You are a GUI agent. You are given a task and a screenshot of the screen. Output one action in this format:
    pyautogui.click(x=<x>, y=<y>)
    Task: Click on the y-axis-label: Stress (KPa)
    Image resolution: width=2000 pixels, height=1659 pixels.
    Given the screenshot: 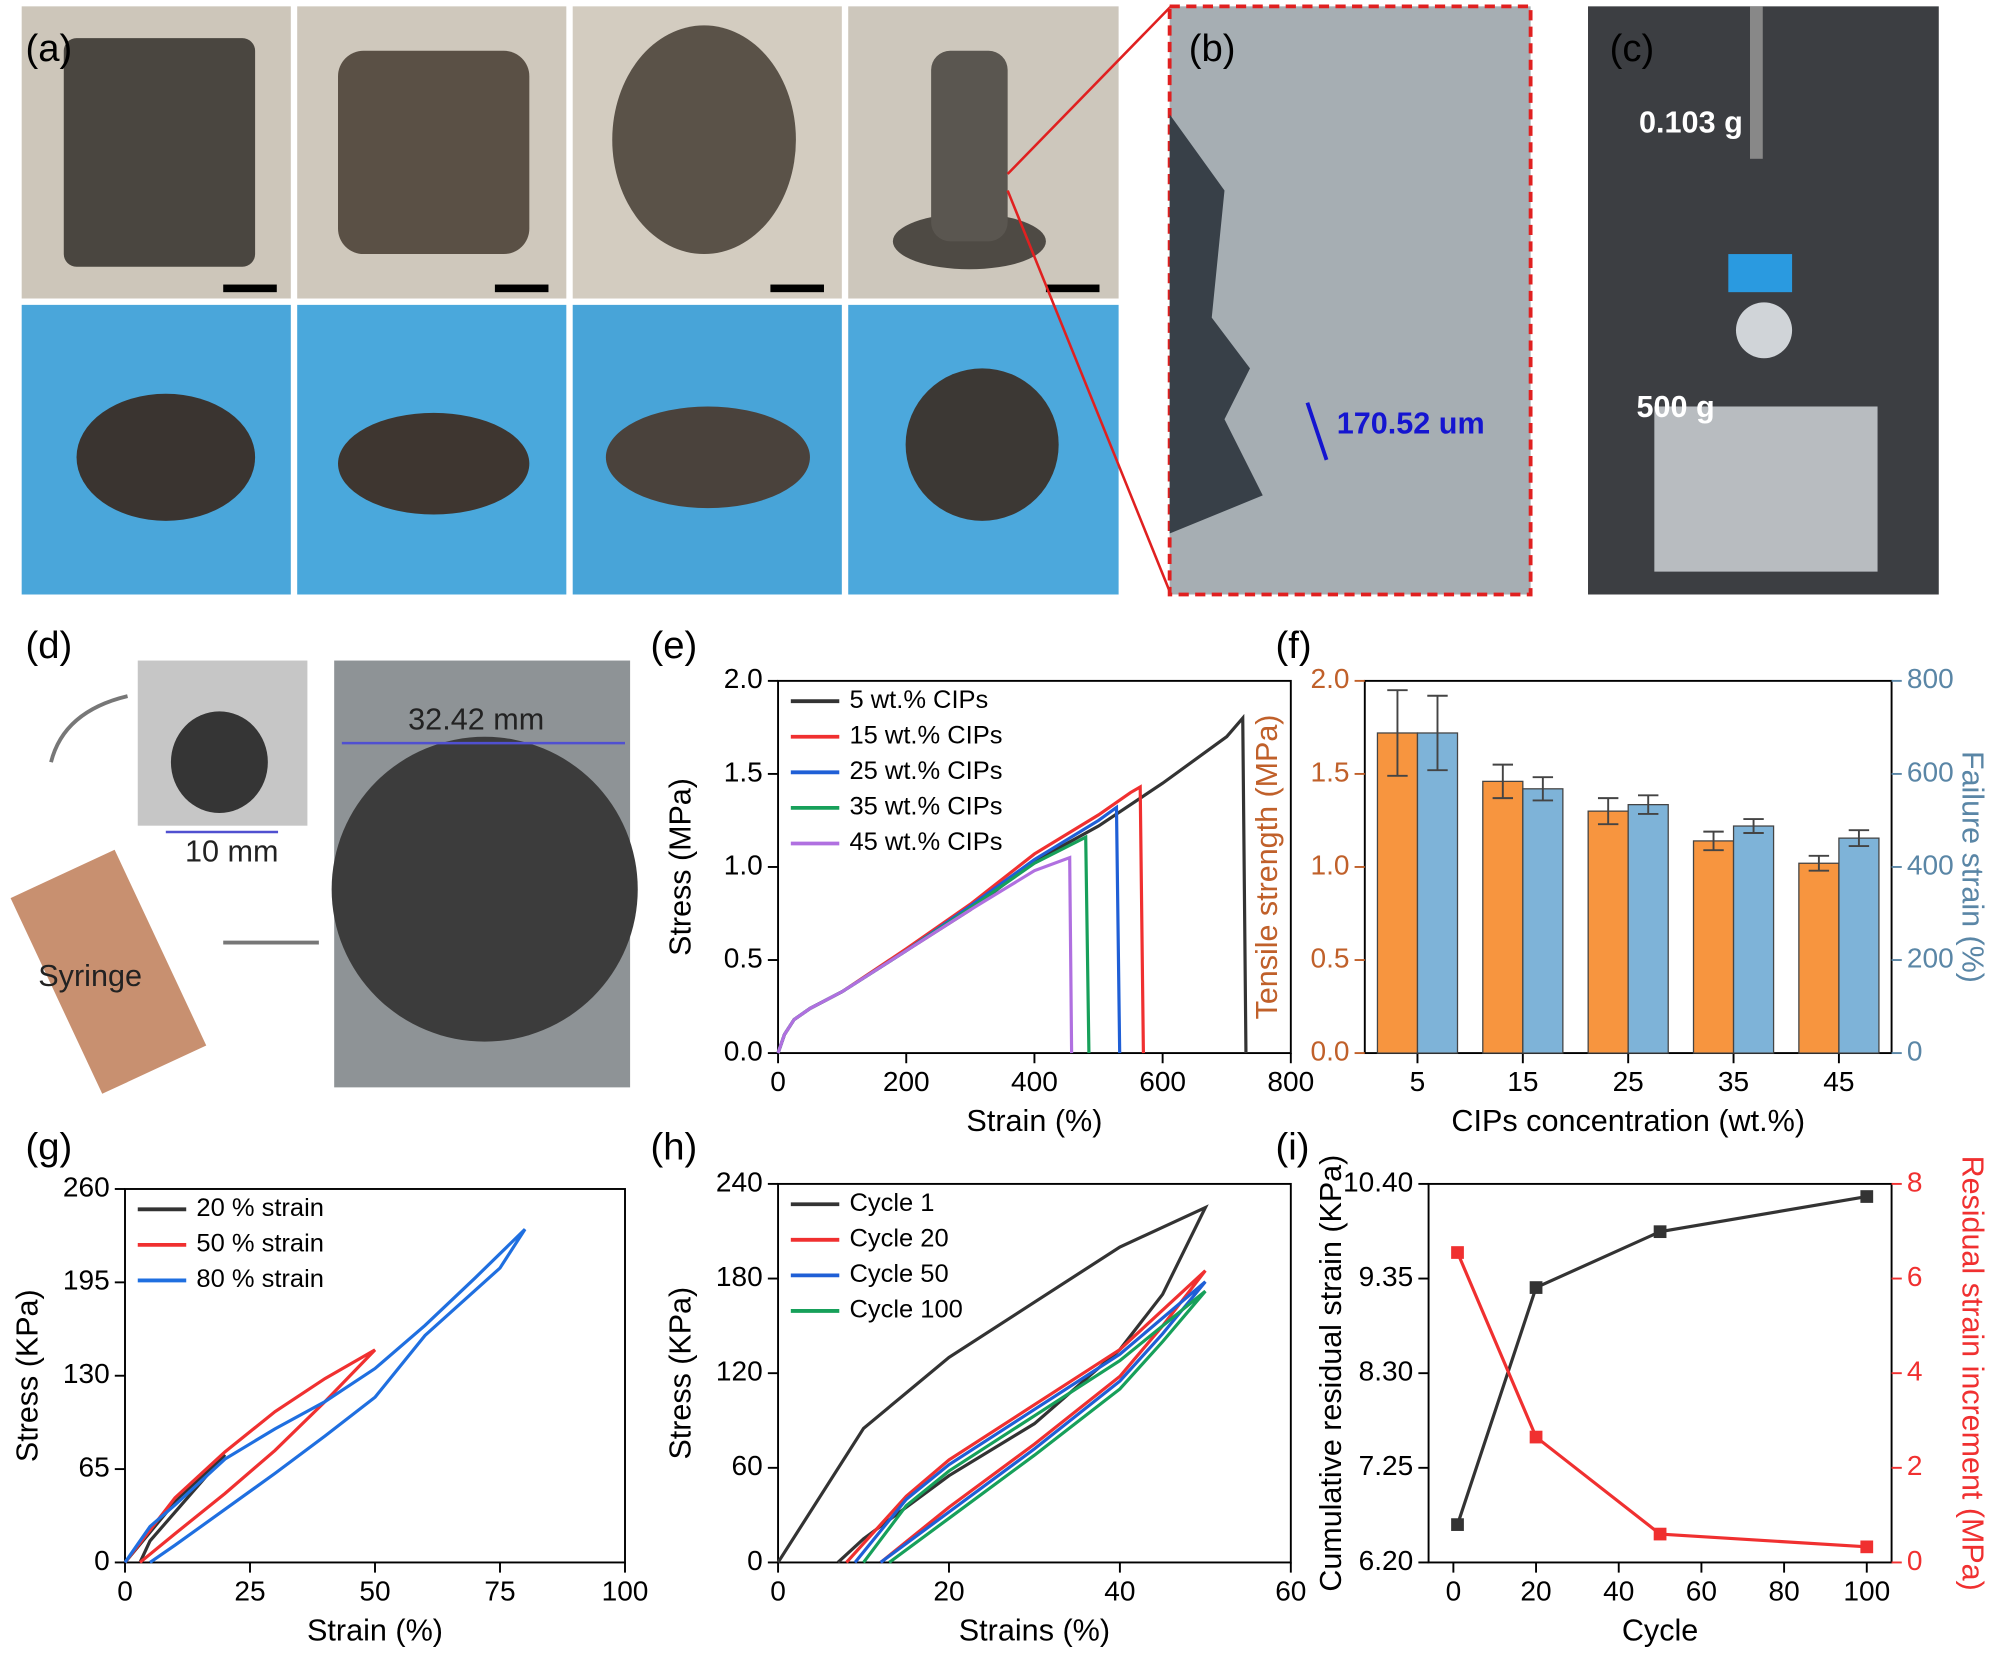 What is the action you would take?
    pyautogui.click(x=680, y=1373)
    